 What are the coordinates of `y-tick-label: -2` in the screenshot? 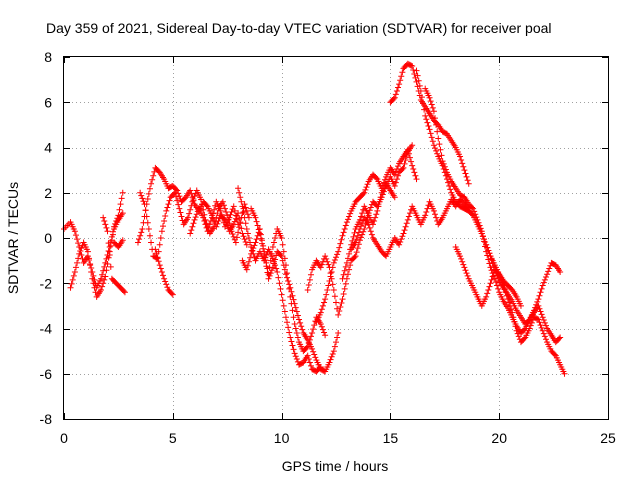 It's located at (46, 283).